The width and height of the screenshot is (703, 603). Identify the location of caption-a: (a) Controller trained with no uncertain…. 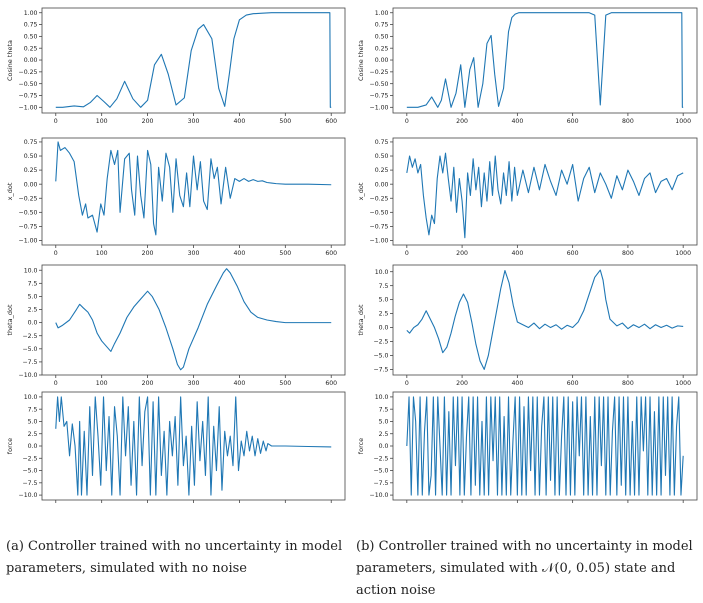
(174, 557).